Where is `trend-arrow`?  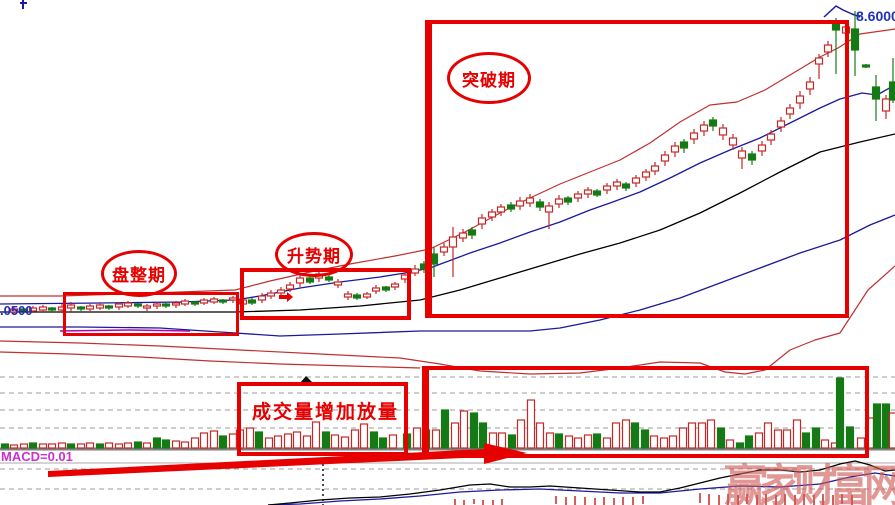
trend-arrow is located at coordinates (287, 460).